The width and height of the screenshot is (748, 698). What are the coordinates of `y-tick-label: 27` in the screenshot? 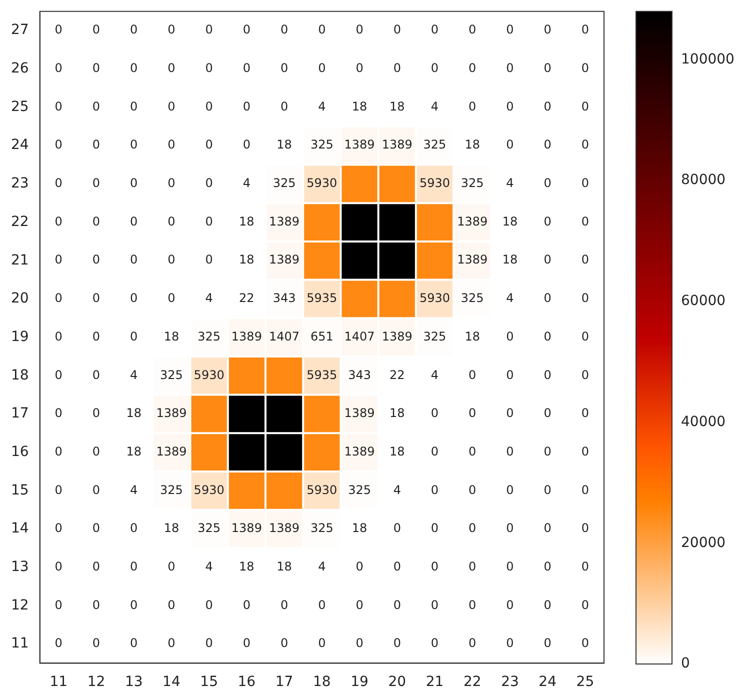 It's located at (19, 30).